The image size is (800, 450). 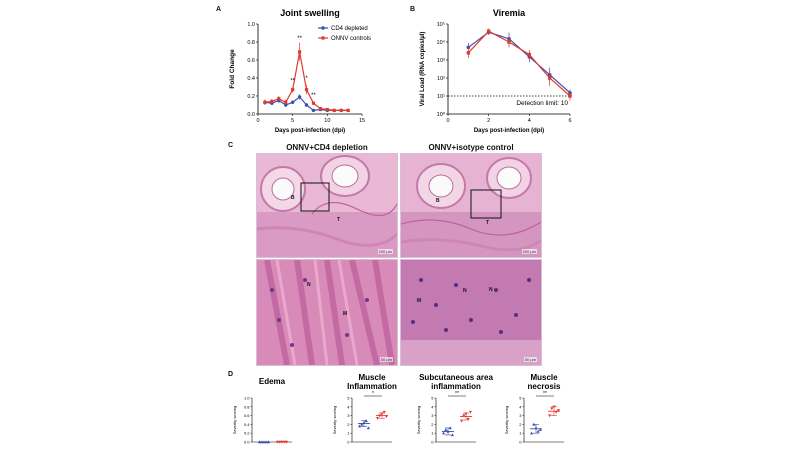 What do you see at coordinates (520, 406) in the screenshot?
I see `y-tick-label: 4` at bounding box center [520, 406].